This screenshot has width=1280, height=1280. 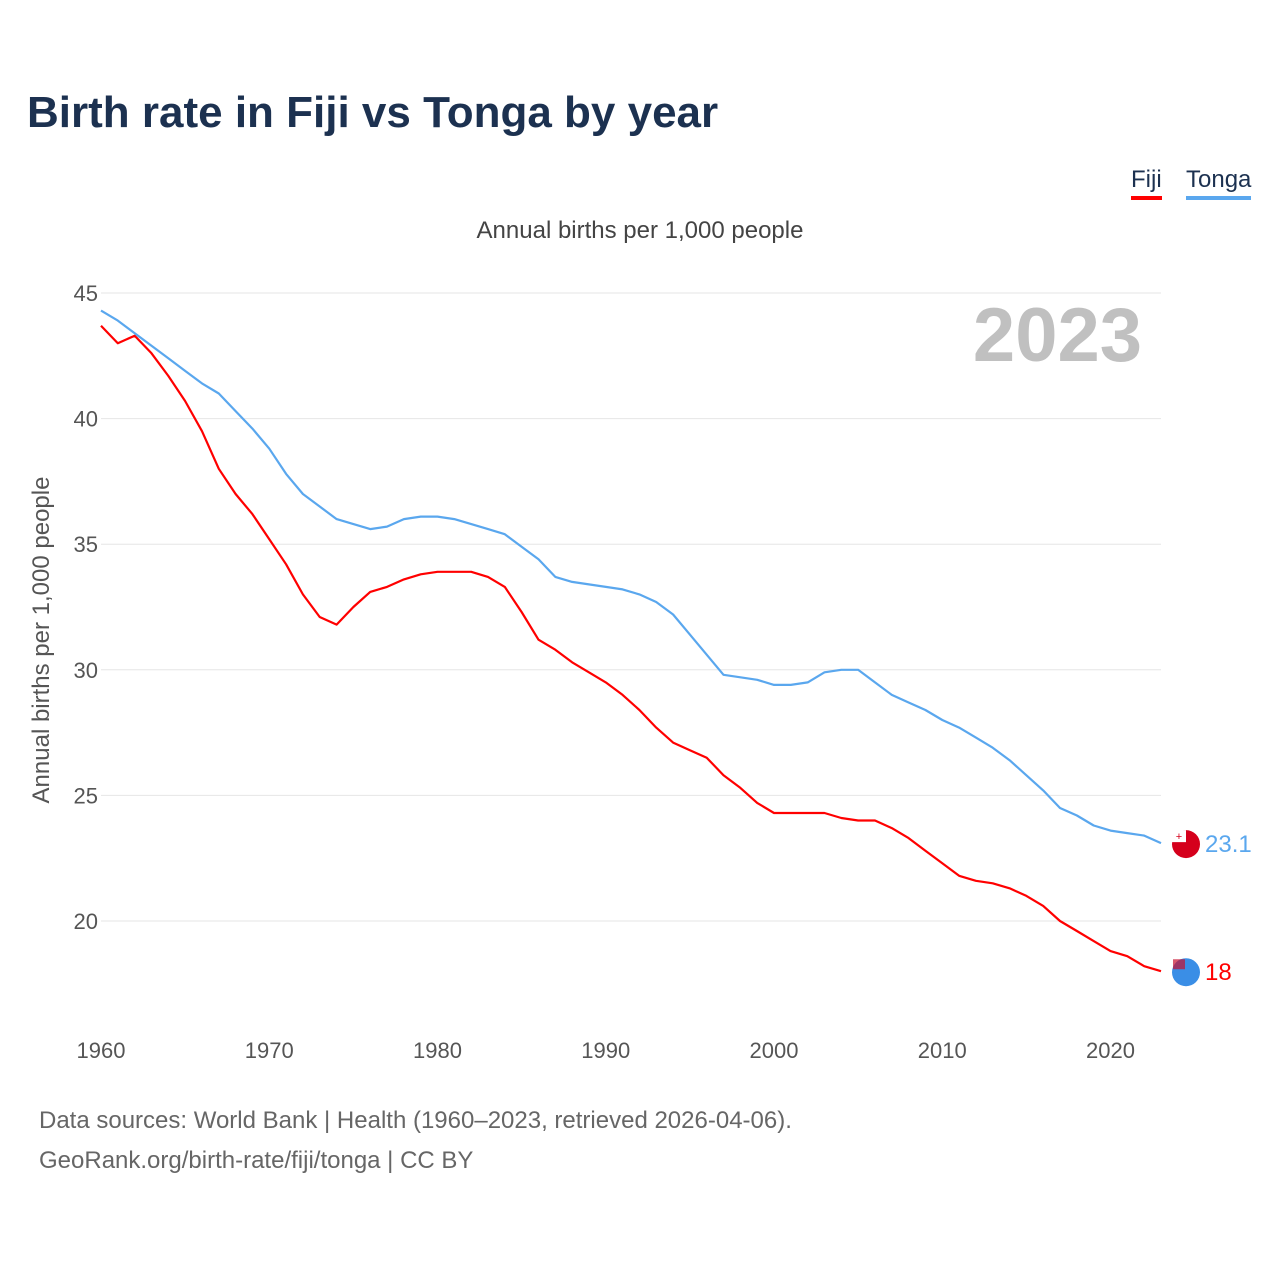 What do you see at coordinates (1228, 844) in the screenshot?
I see `end-label-tonga: 23.1` at bounding box center [1228, 844].